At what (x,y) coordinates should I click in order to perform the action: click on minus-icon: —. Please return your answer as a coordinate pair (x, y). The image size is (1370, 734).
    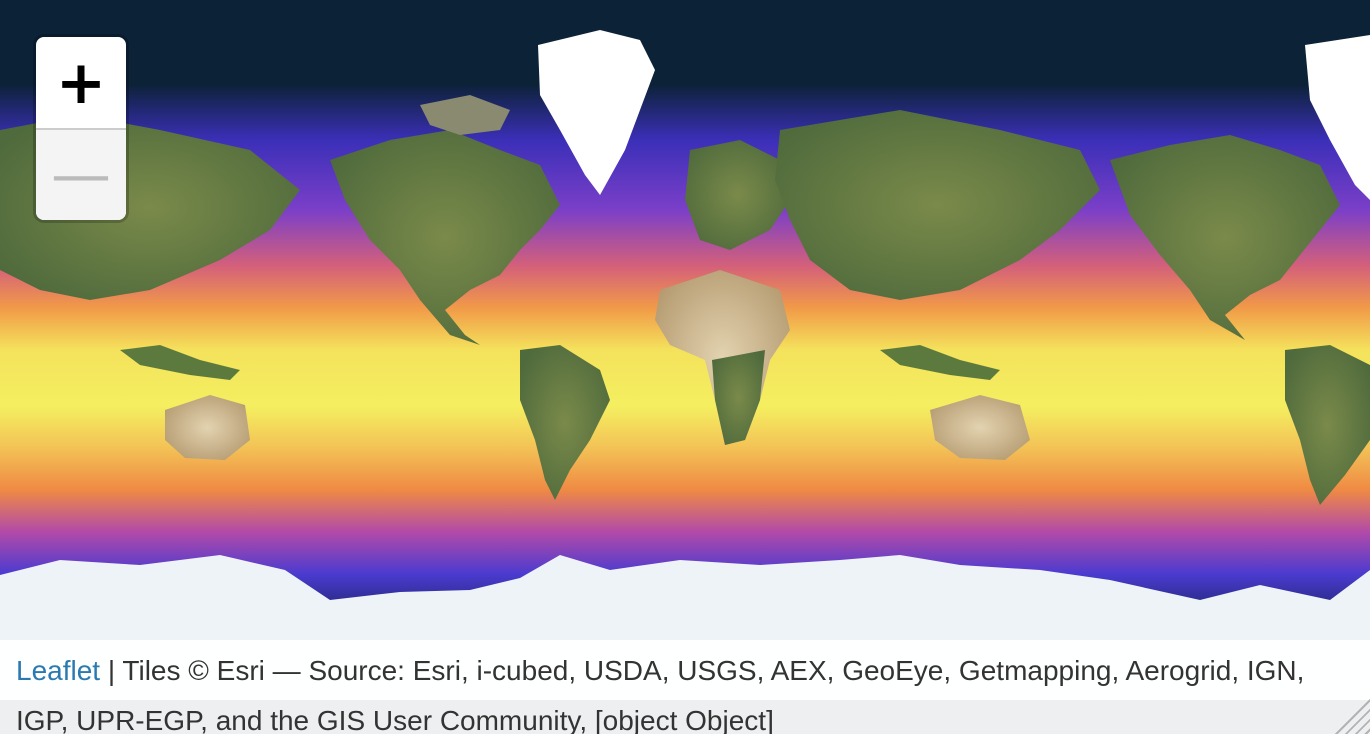
    Looking at the image, I should click on (81, 175).